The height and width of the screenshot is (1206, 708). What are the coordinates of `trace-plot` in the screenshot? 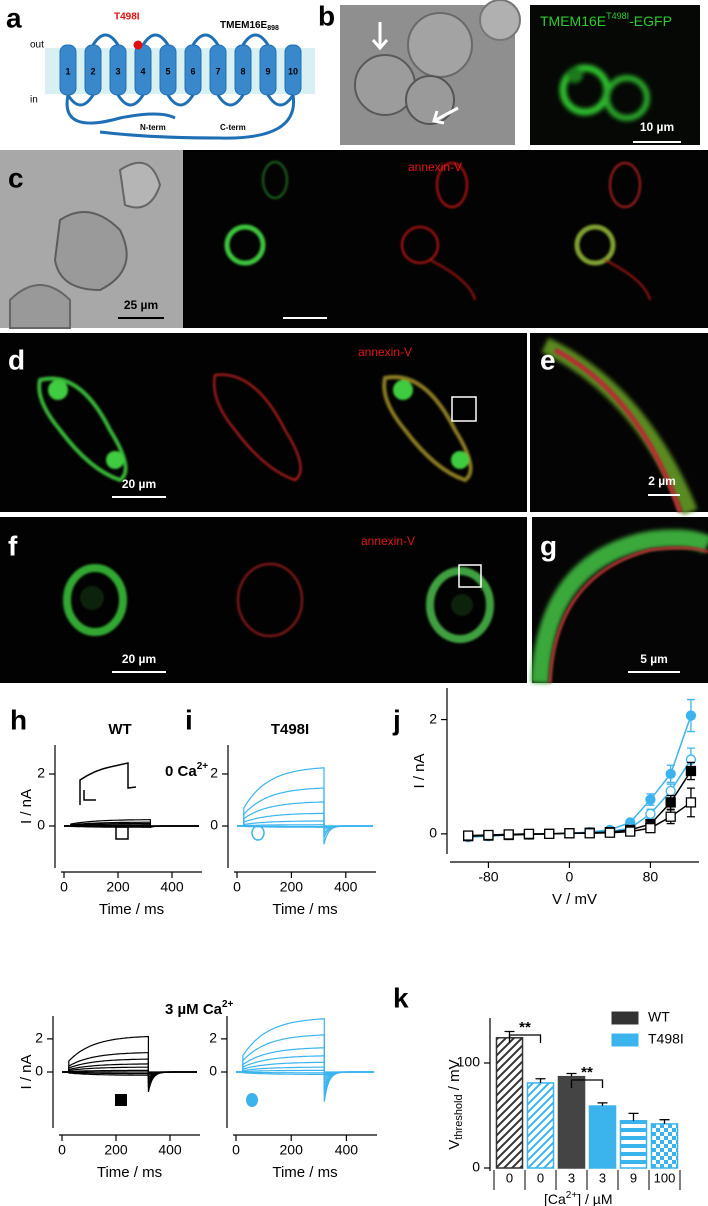 It's located at (305, 806).